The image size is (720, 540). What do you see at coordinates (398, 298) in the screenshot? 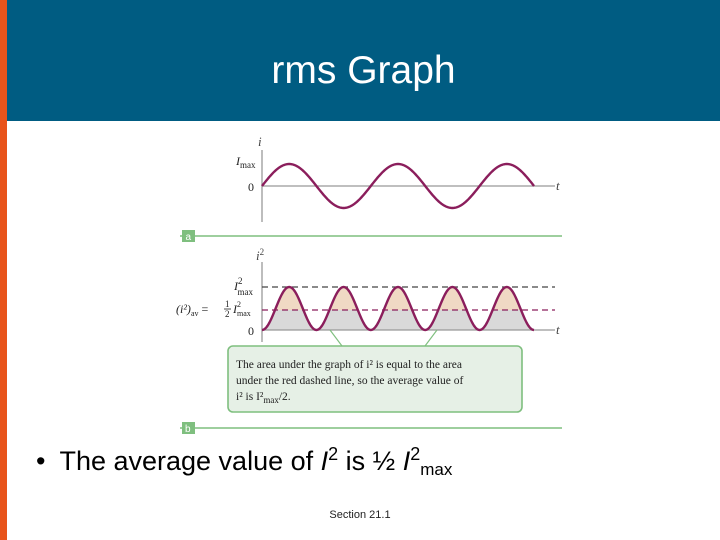
I see `area-above-average-fill` at bounding box center [398, 298].